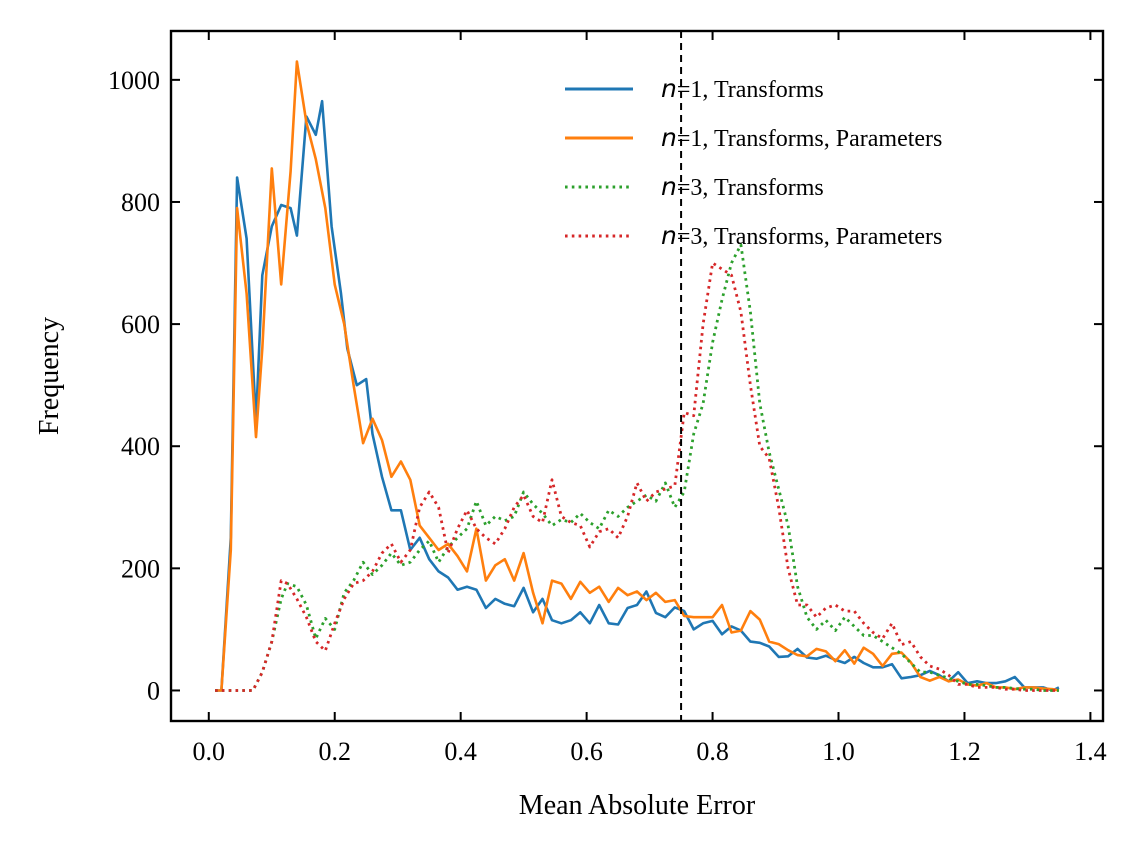 Image resolution: width=1142 pixels, height=852 pixels. What do you see at coordinates (334, 751) in the screenshot?
I see `x-tick-label: 0.2` at bounding box center [334, 751].